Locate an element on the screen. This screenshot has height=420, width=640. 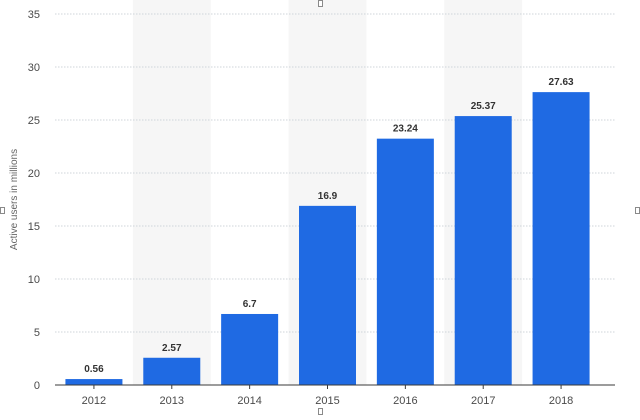
x-tick-label: 2015 is located at coordinates (327, 401).